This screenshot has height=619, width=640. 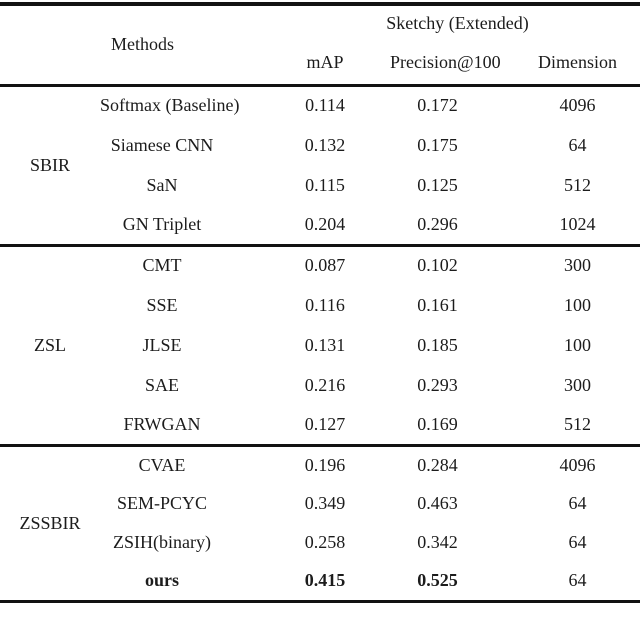 I want to click on table-row: ZSIH(binary) 0.258 0.342 64, so click(x=320, y=542).